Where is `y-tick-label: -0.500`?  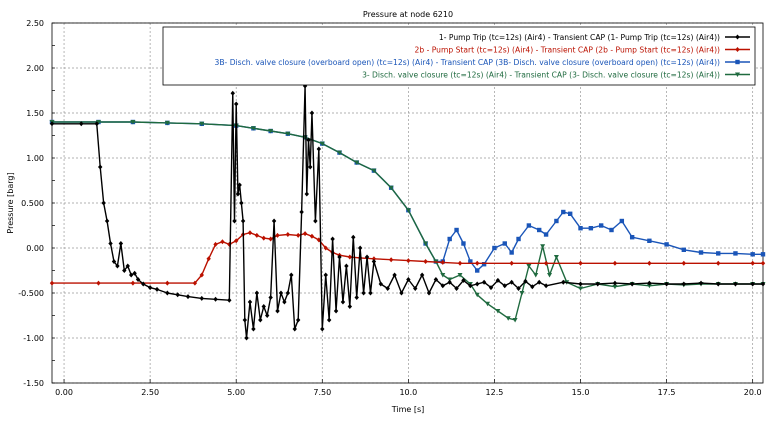
y-tick-label: -0.500 is located at coordinates (31, 293).